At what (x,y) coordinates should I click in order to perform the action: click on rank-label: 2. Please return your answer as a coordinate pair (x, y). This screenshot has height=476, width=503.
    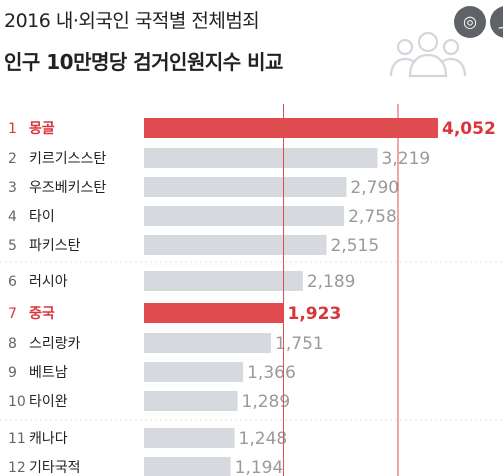
    Looking at the image, I should click on (12, 159).